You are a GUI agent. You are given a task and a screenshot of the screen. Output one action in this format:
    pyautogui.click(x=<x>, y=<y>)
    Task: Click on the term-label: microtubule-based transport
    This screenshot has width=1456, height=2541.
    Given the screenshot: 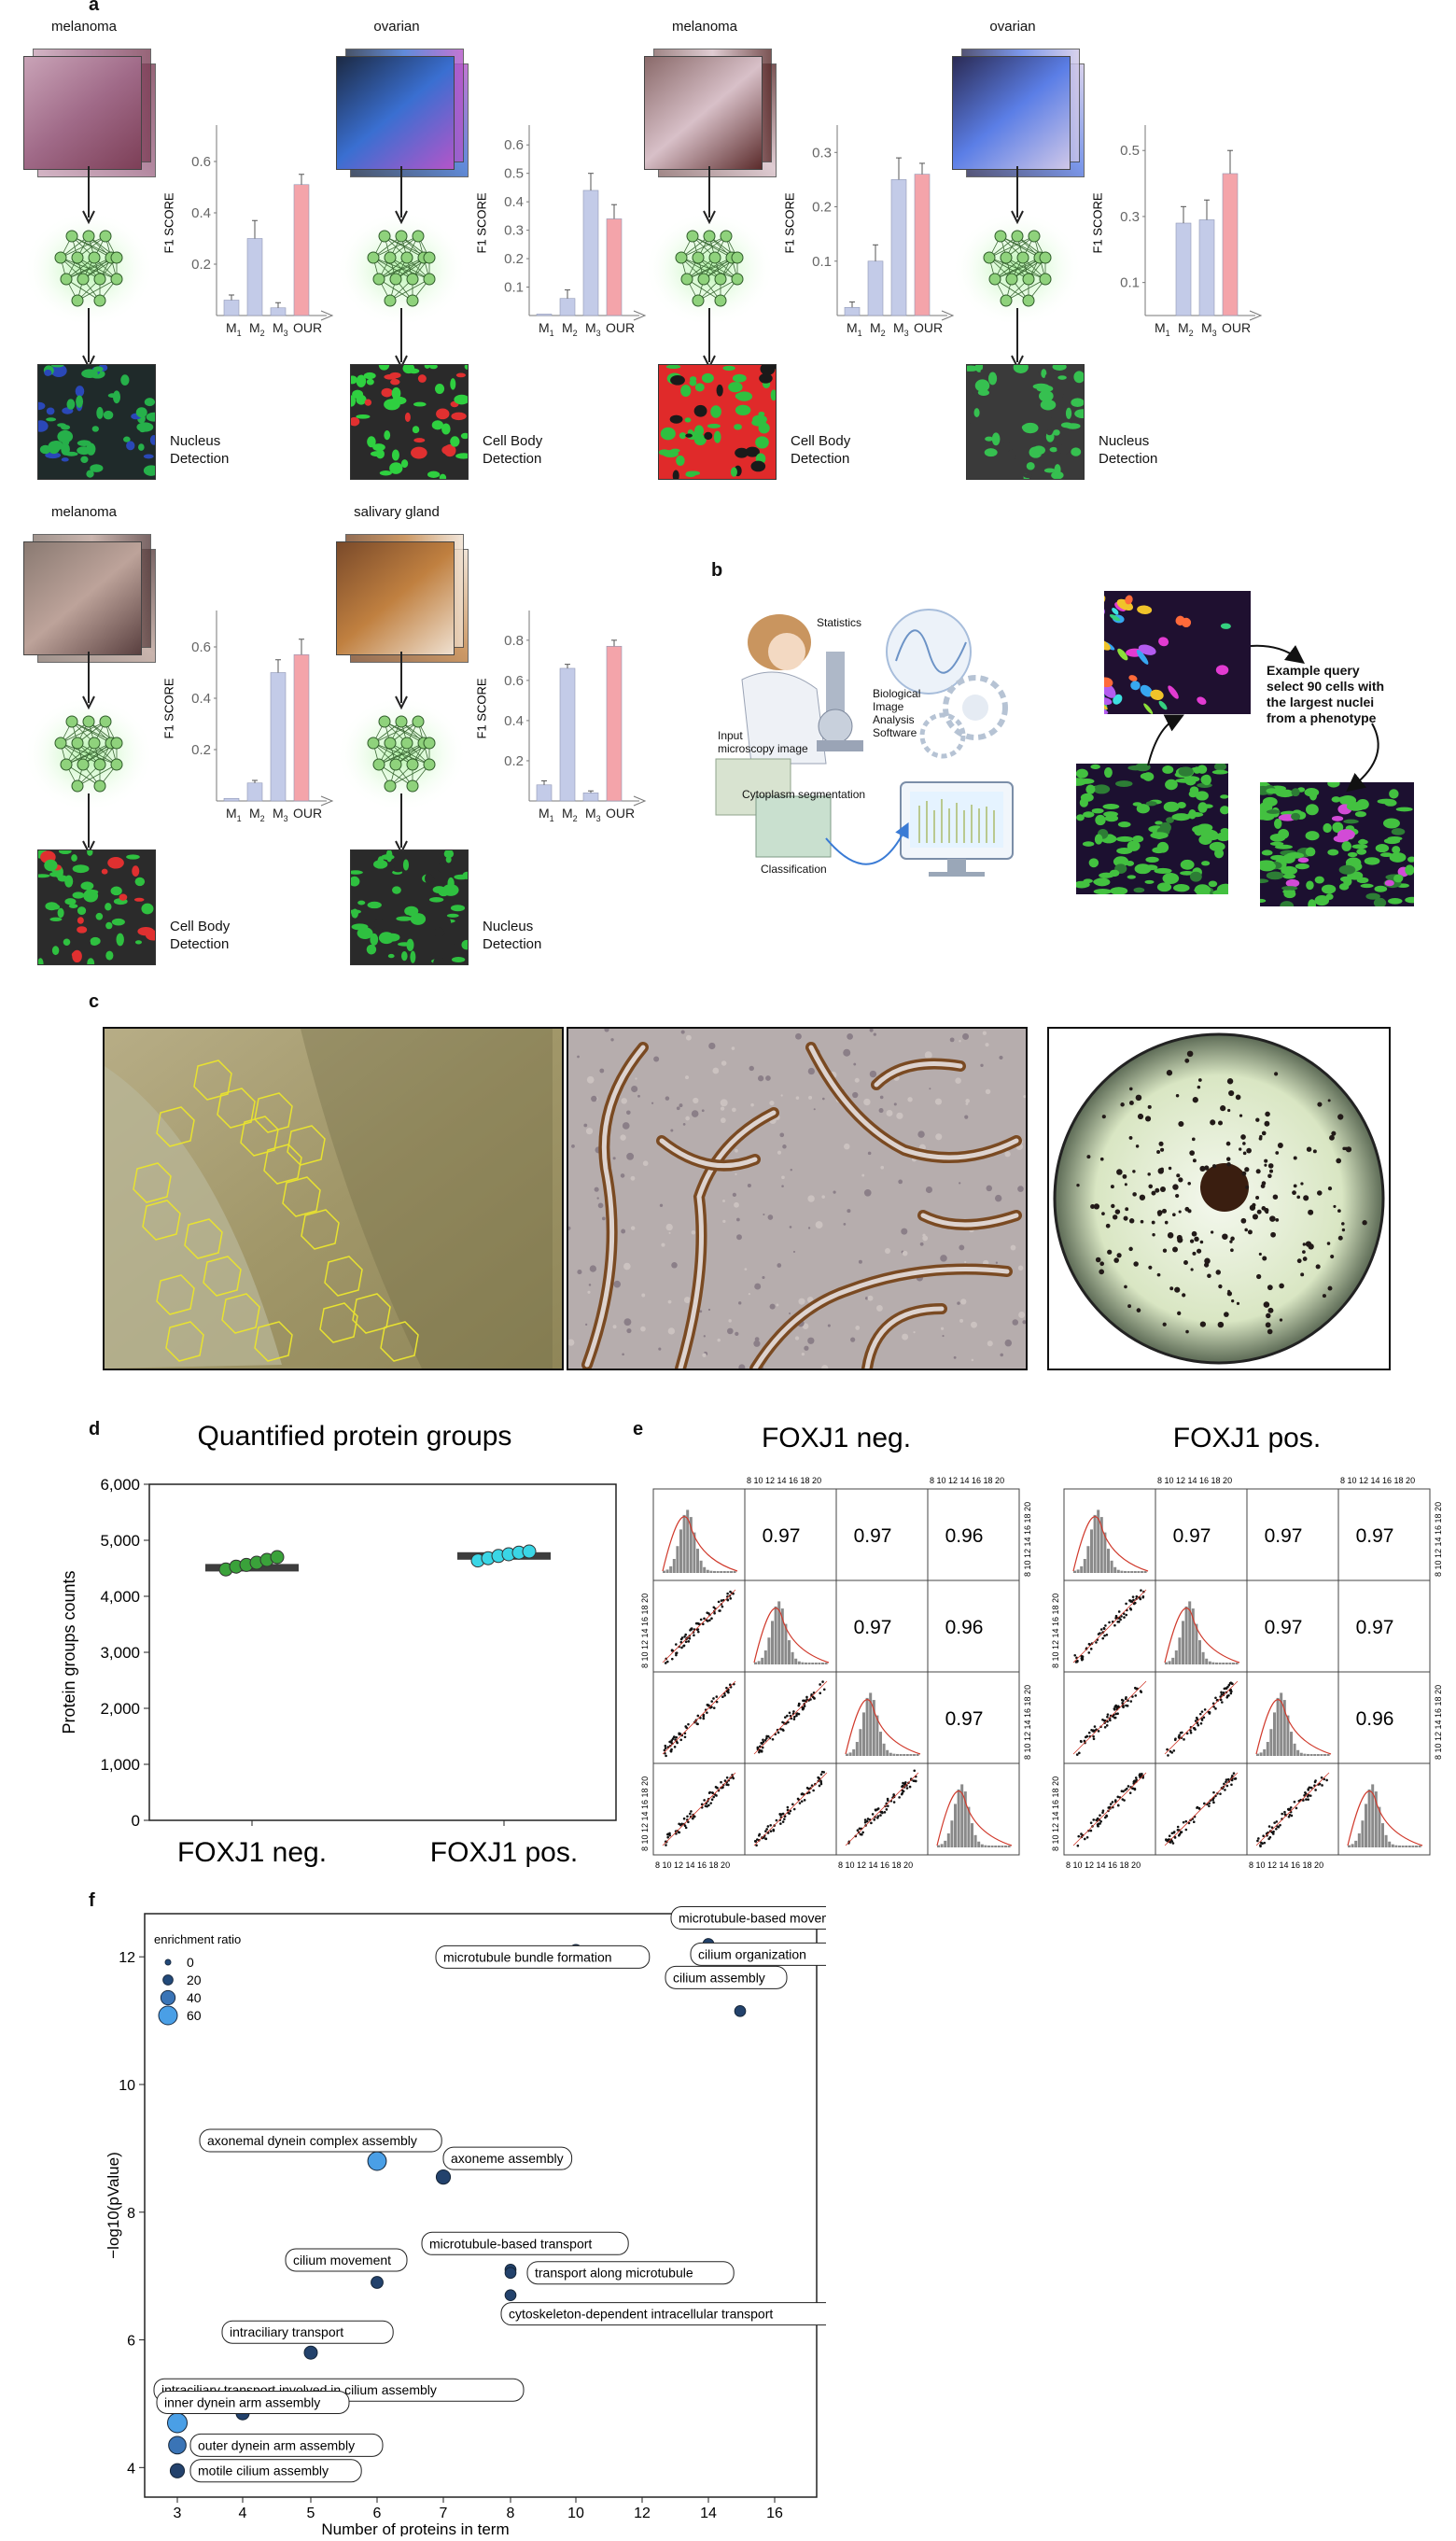 What is the action you would take?
    pyautogui.click(x=510, y=2244)
    